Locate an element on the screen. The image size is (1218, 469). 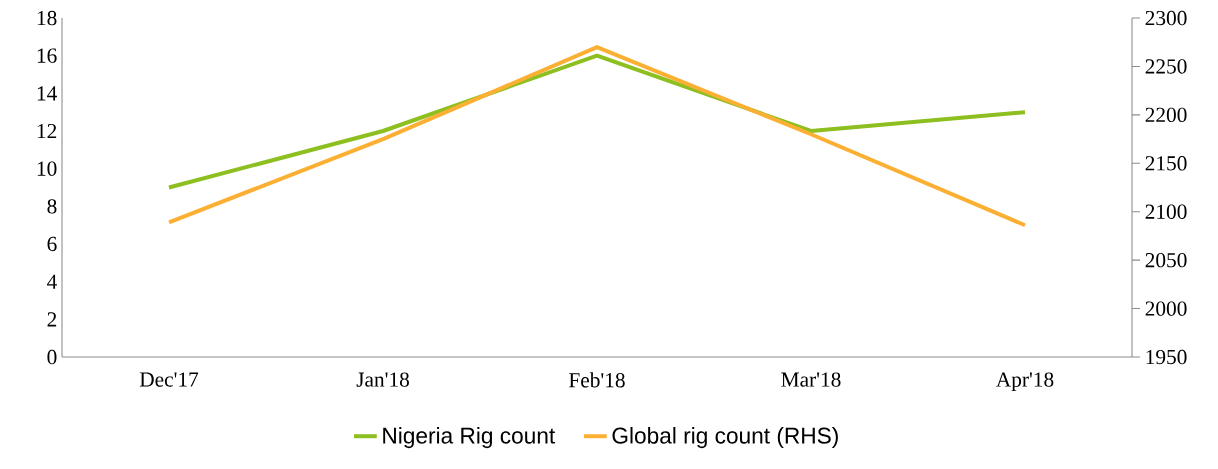
x-tick-label: Jan'18 is located at coordinates (382, 379).